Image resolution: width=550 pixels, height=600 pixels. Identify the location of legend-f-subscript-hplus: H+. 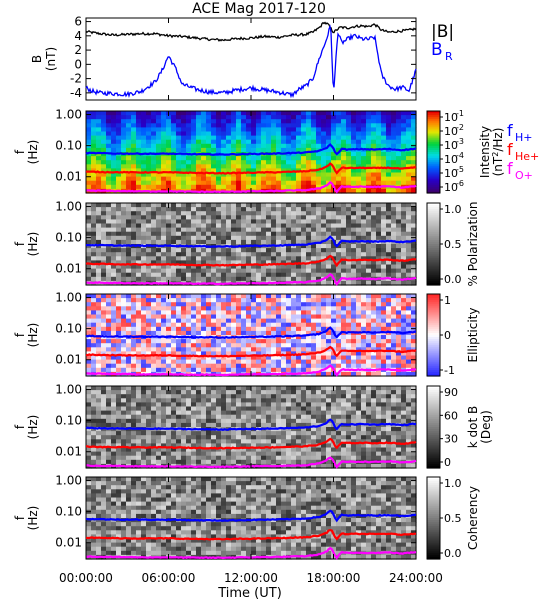
(524, 137).